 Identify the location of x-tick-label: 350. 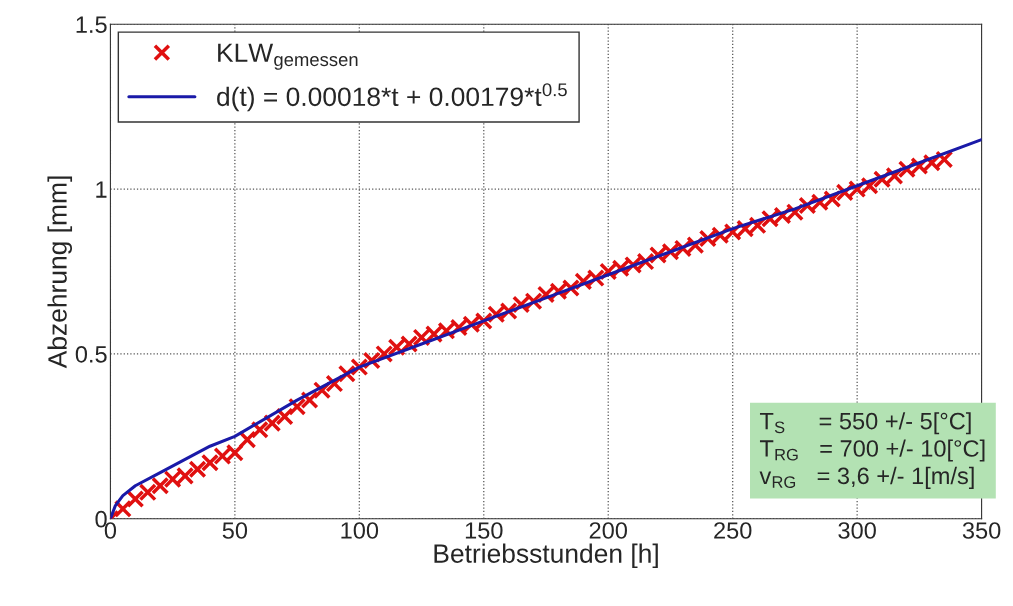
(981, 530).